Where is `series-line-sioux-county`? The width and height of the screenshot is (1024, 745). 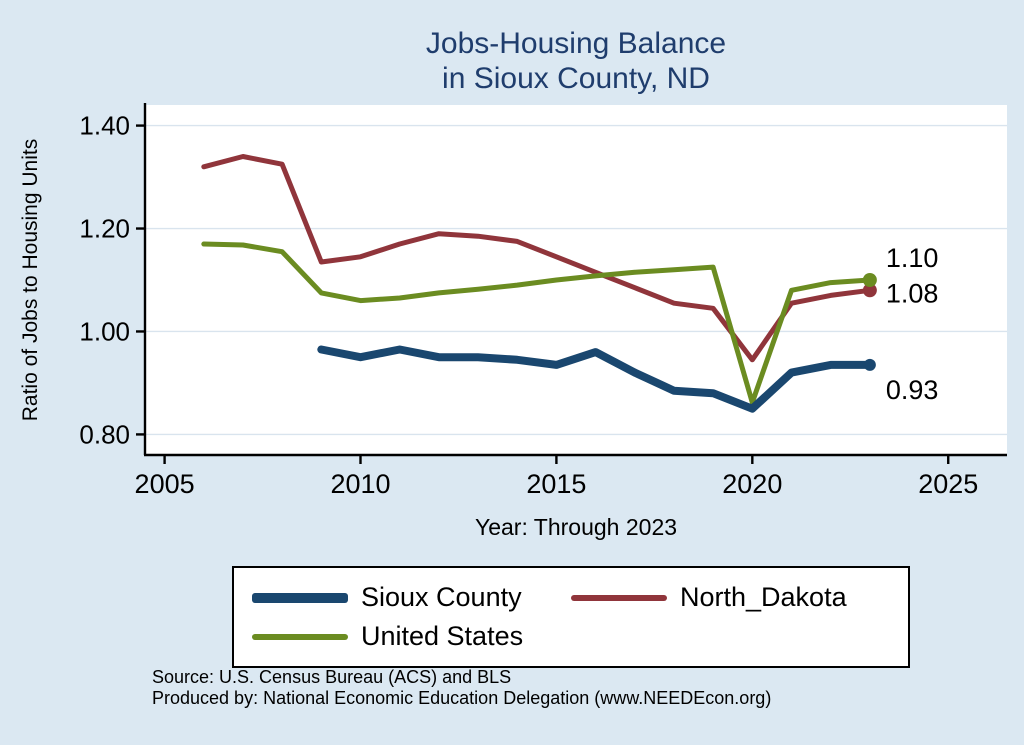 series-line-sioux-county is located at coordinates (595, 379).